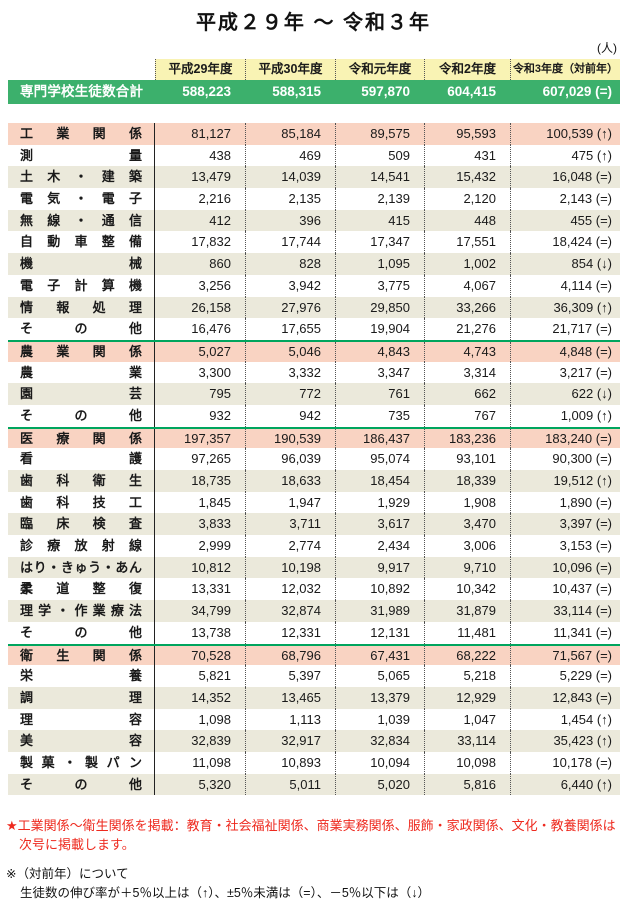 This screenshot has height=903, width=627. What do you see at coordinates (207, 438) in the screenshot?
I see `cell-value: 197,357` at bounding box center [207, 438].